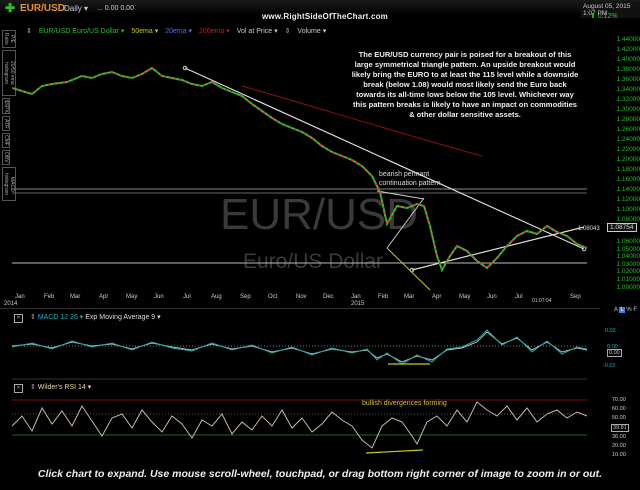  I want to click on side-tab-ema-histogram: 20/50 ema histogram, so click(9, 73).